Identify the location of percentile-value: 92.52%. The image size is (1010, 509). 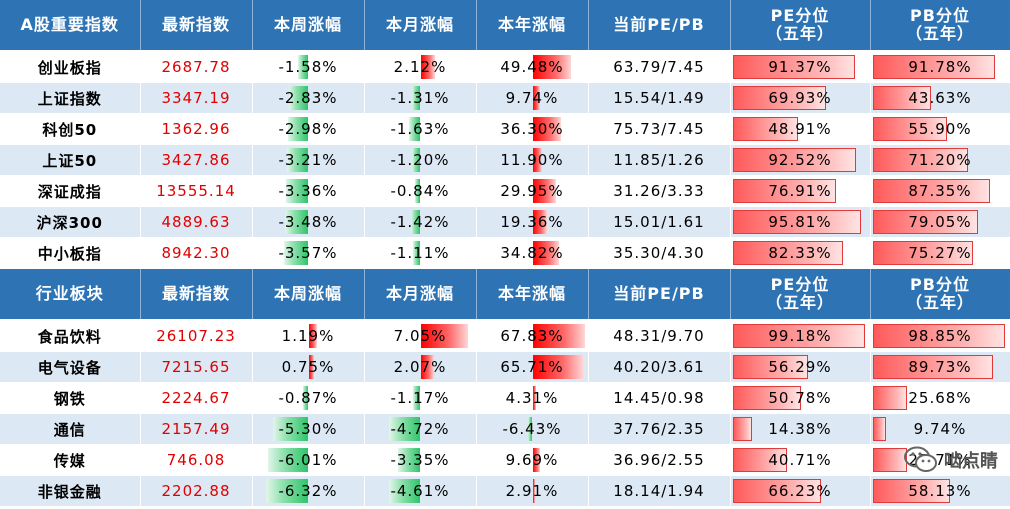
(800, 160).